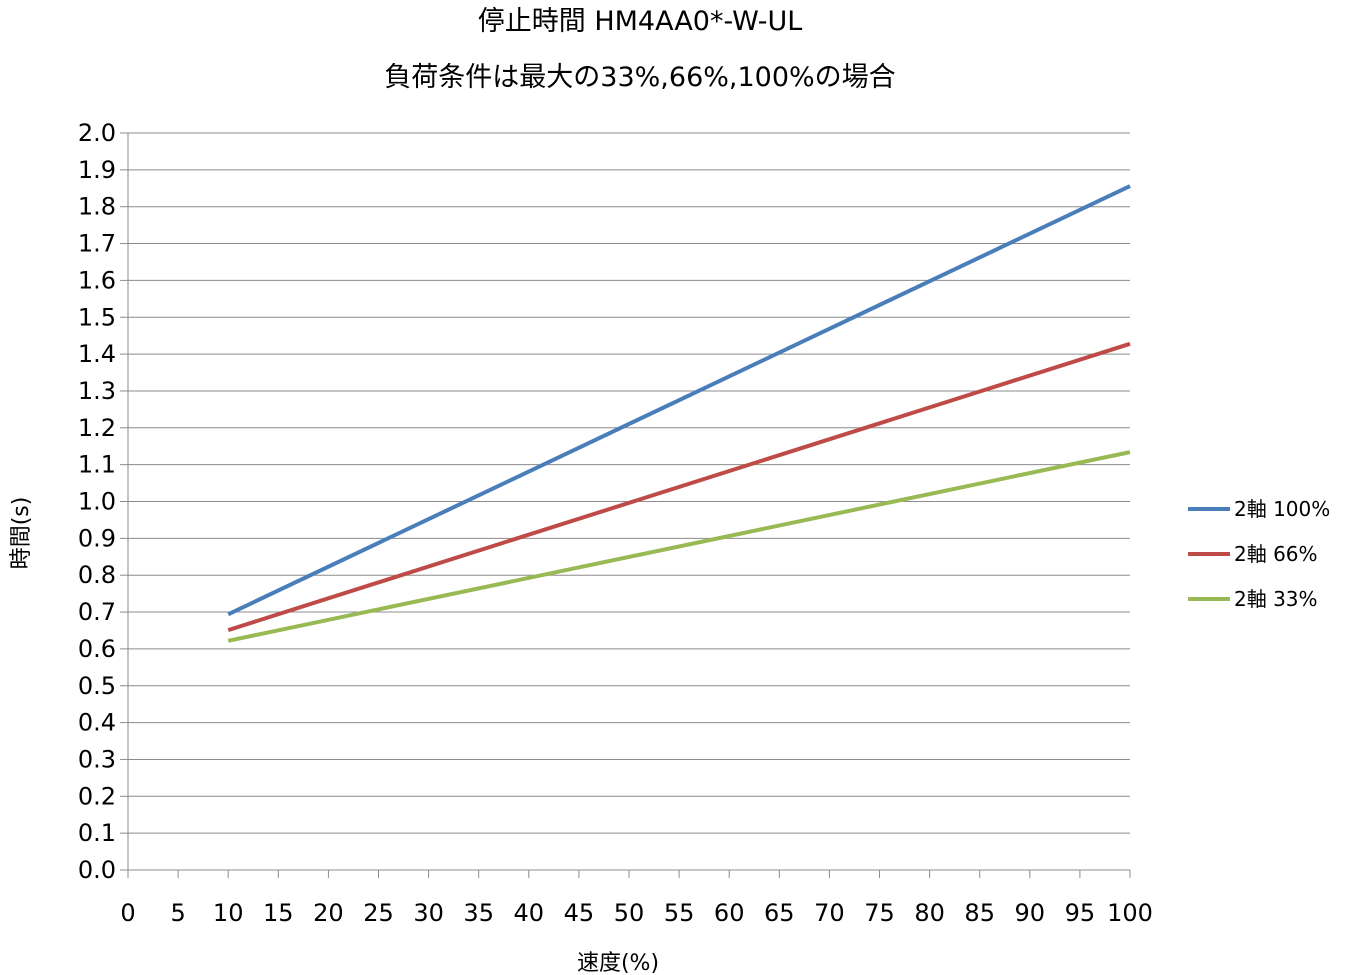 The width and height of the screenshot is (1345, 975). What do you see at coordinates (177, 913) in the screenshot?
I see `x-tick-label: 5` at bounding box center [177, 913].